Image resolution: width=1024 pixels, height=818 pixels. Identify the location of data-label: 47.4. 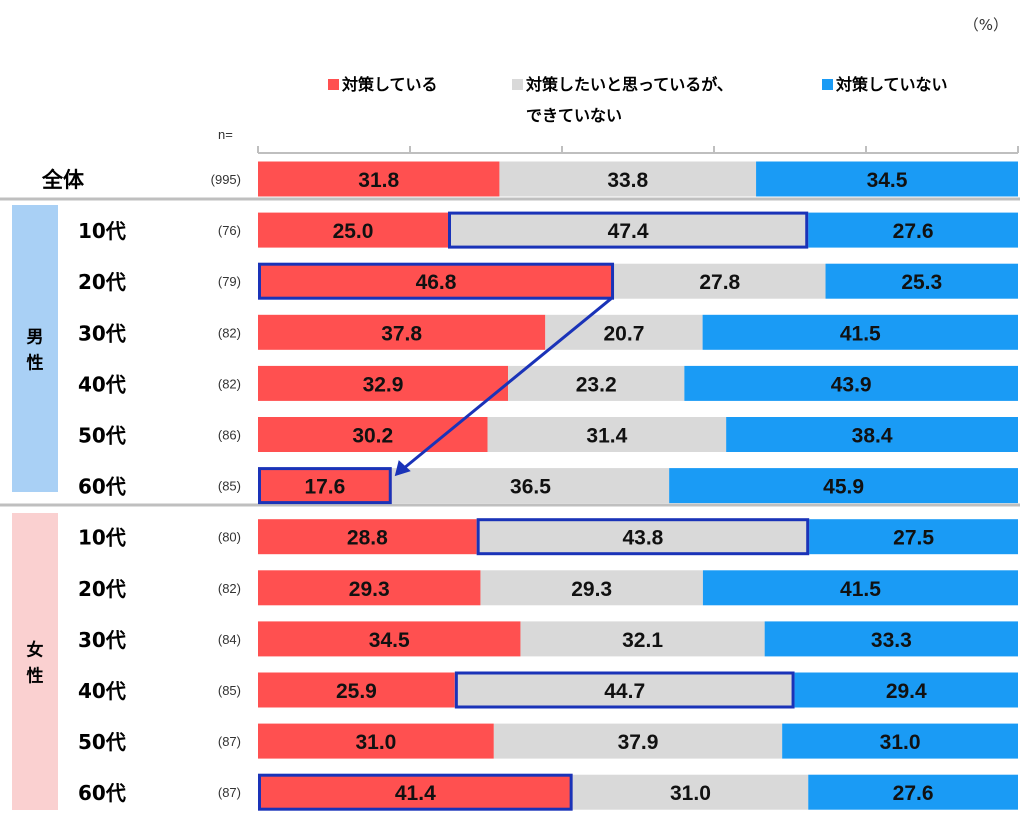
(628, 231).